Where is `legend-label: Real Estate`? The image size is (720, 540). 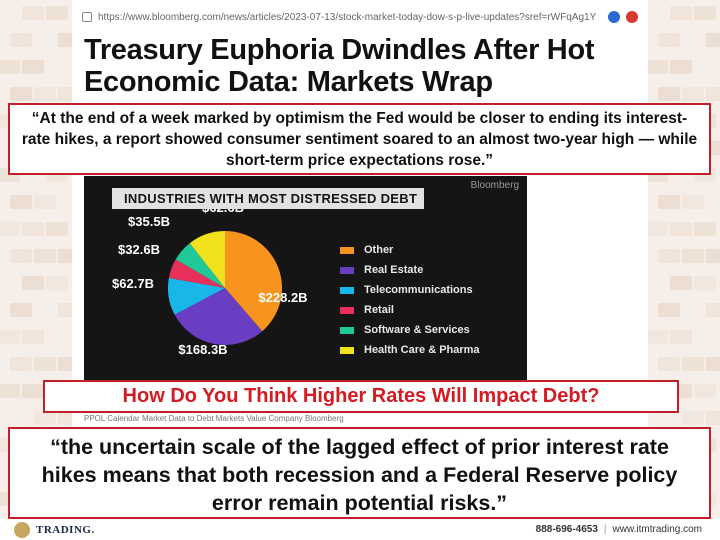
legend-label: Real Estate is located at coordinates (394, 270).